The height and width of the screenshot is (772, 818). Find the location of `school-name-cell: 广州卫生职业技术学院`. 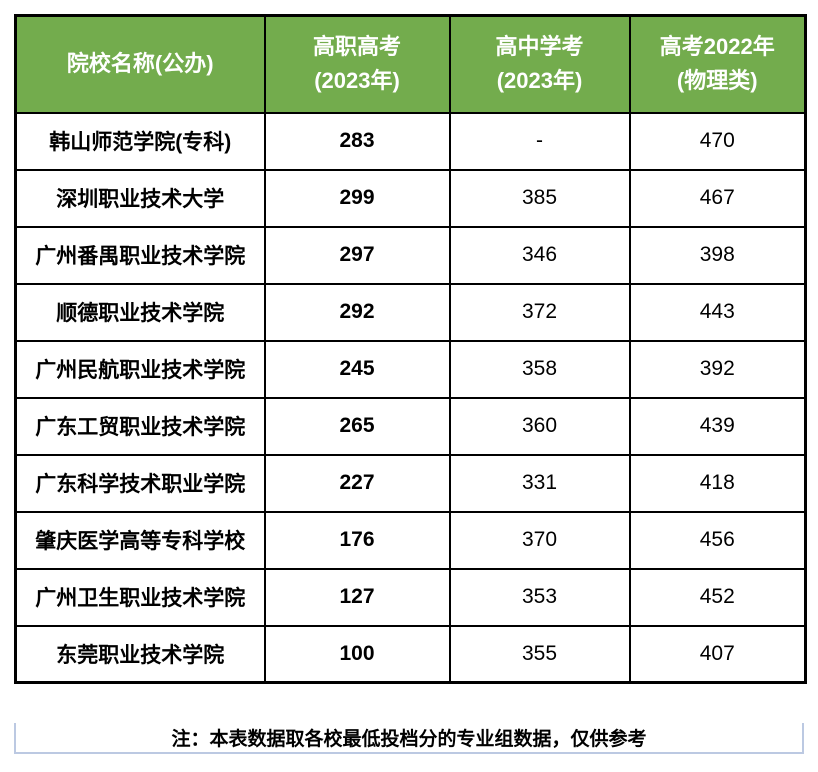

school-name-cell: 广州卫生职业技术学院 is located at coordinates (140, 597).